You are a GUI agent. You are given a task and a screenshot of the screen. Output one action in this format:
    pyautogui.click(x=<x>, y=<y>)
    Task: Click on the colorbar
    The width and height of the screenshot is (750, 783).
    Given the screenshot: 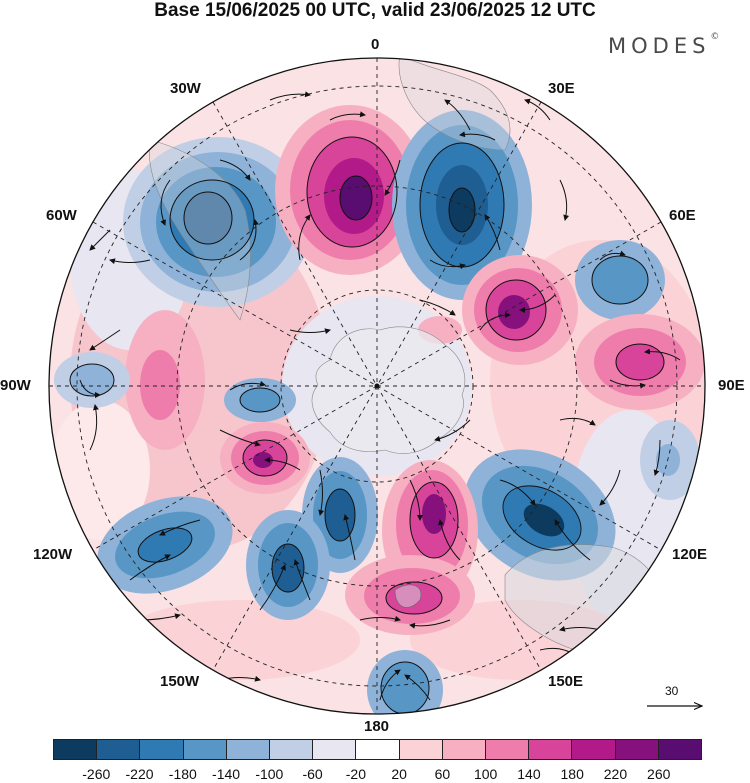 What is the action you would take?
    pyautogui.click(x=377, y=749)
    